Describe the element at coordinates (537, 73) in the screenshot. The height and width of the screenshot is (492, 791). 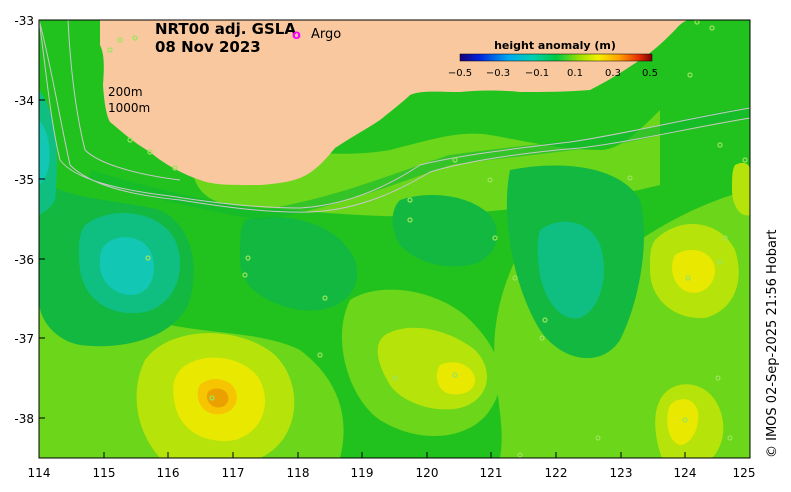
I see `colorbar-tick: −0.1` at that location.